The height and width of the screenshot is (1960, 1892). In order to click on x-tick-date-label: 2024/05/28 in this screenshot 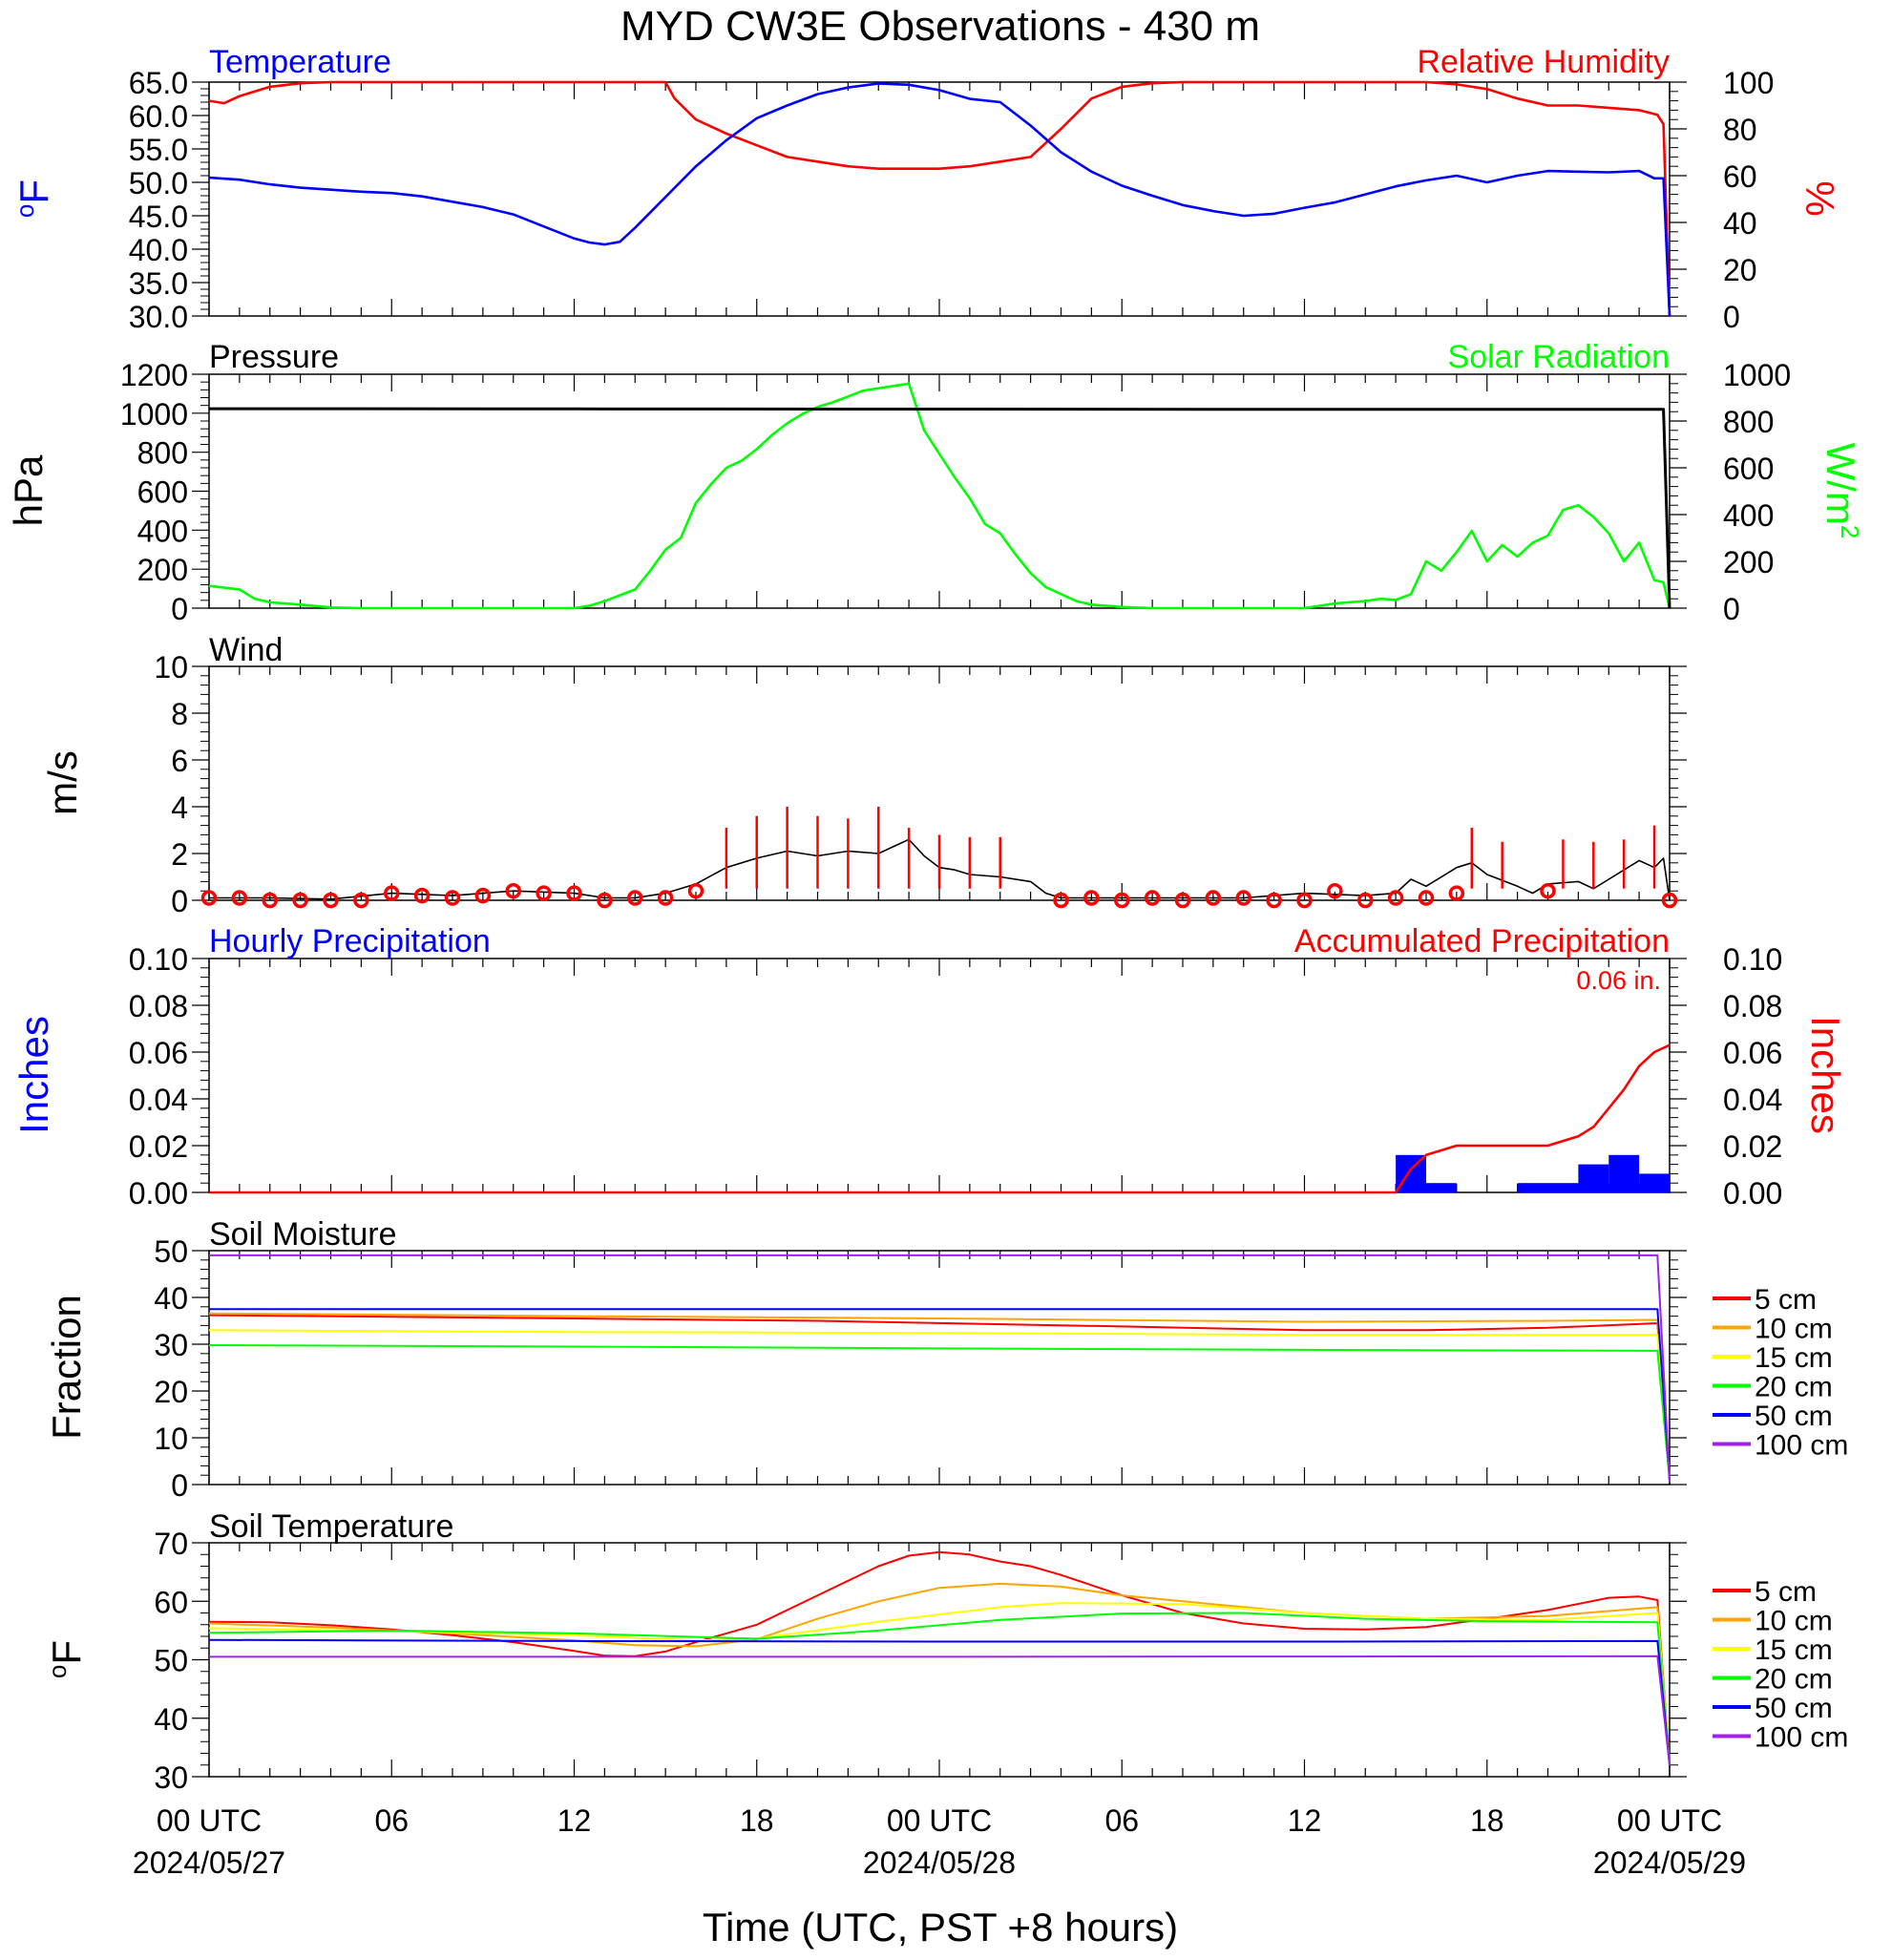, I will do `click(939, 1862)`.